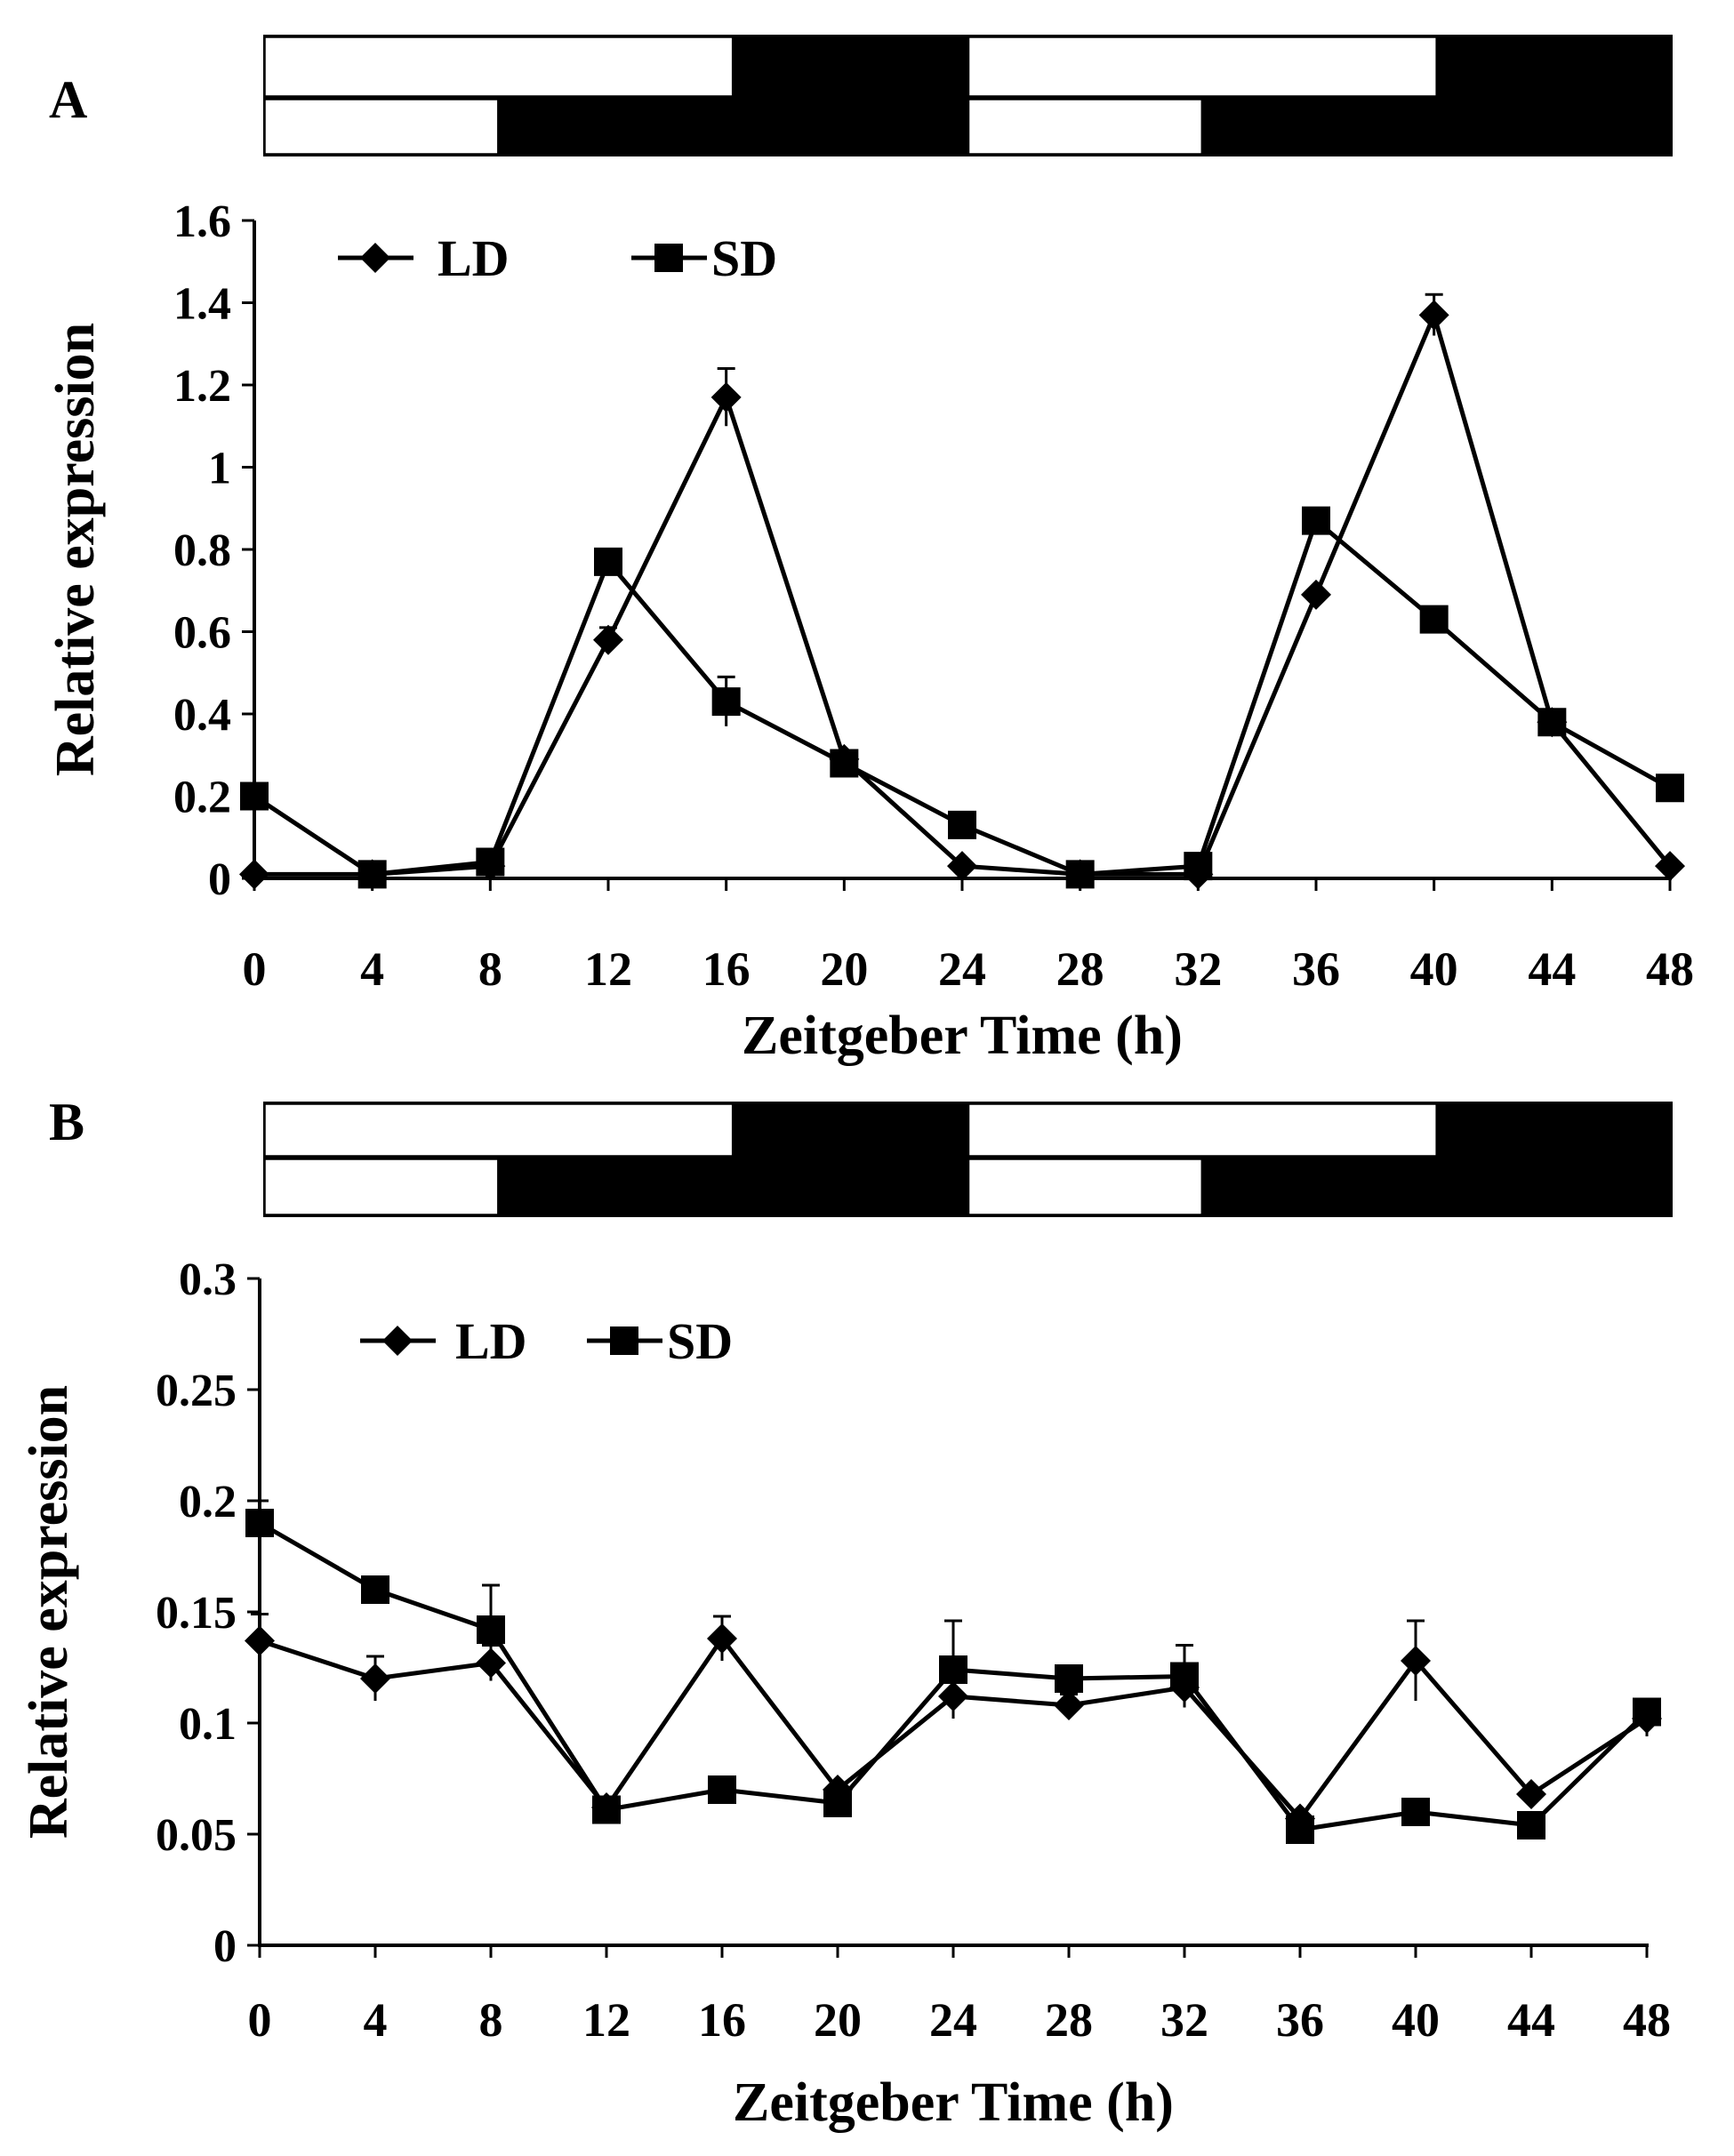 The image size is (1734, 2156). I want to click on y-axis-title: Relative expression, so click(75, 550).